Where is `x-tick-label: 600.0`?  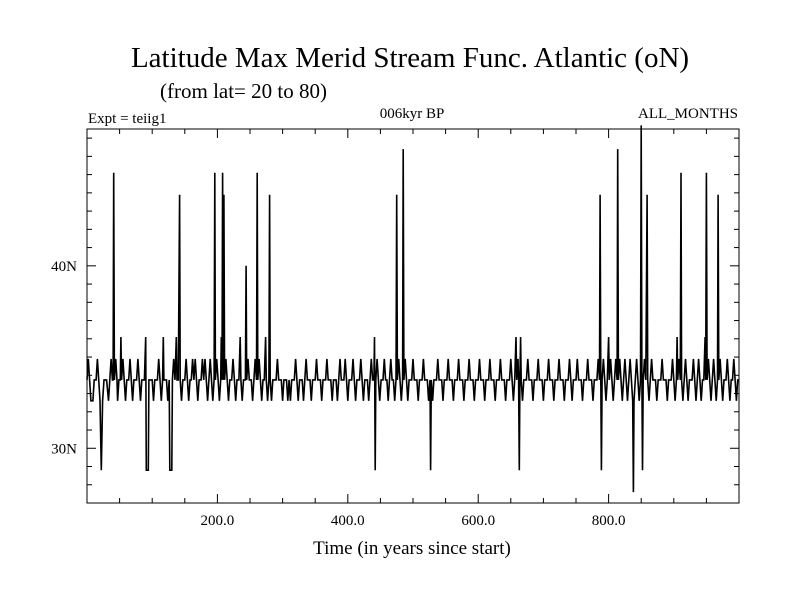
x-tick-label: 600.0 is located at coordinates (478, 521).